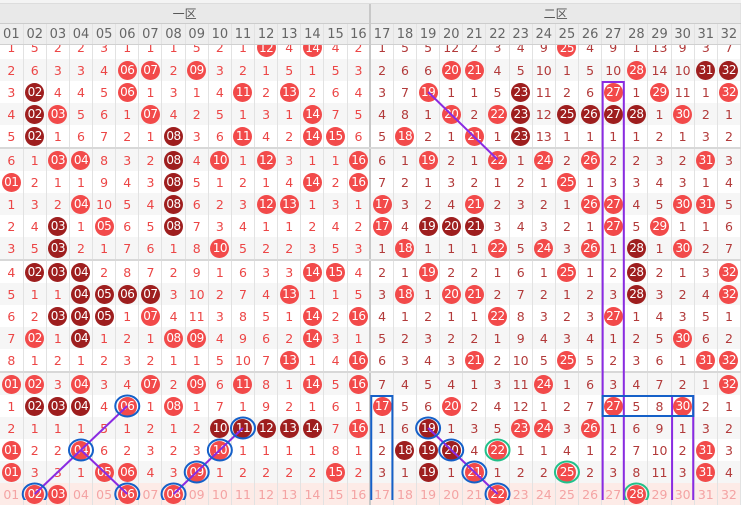 This screenshot has width=741, height=505. I want to click on cell-hit: 28, so click(636, 249).